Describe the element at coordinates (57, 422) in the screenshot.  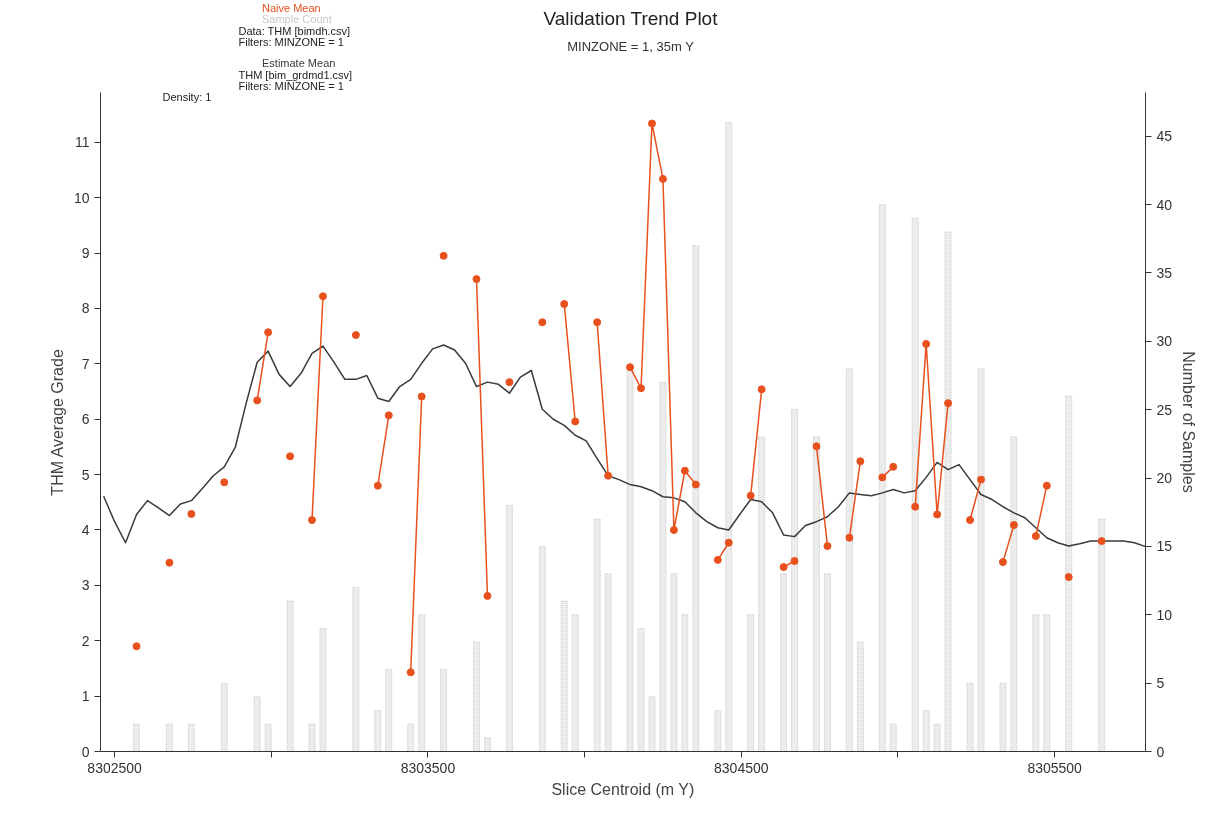
I see `y-axis-title: THM Average Grade` at that location.